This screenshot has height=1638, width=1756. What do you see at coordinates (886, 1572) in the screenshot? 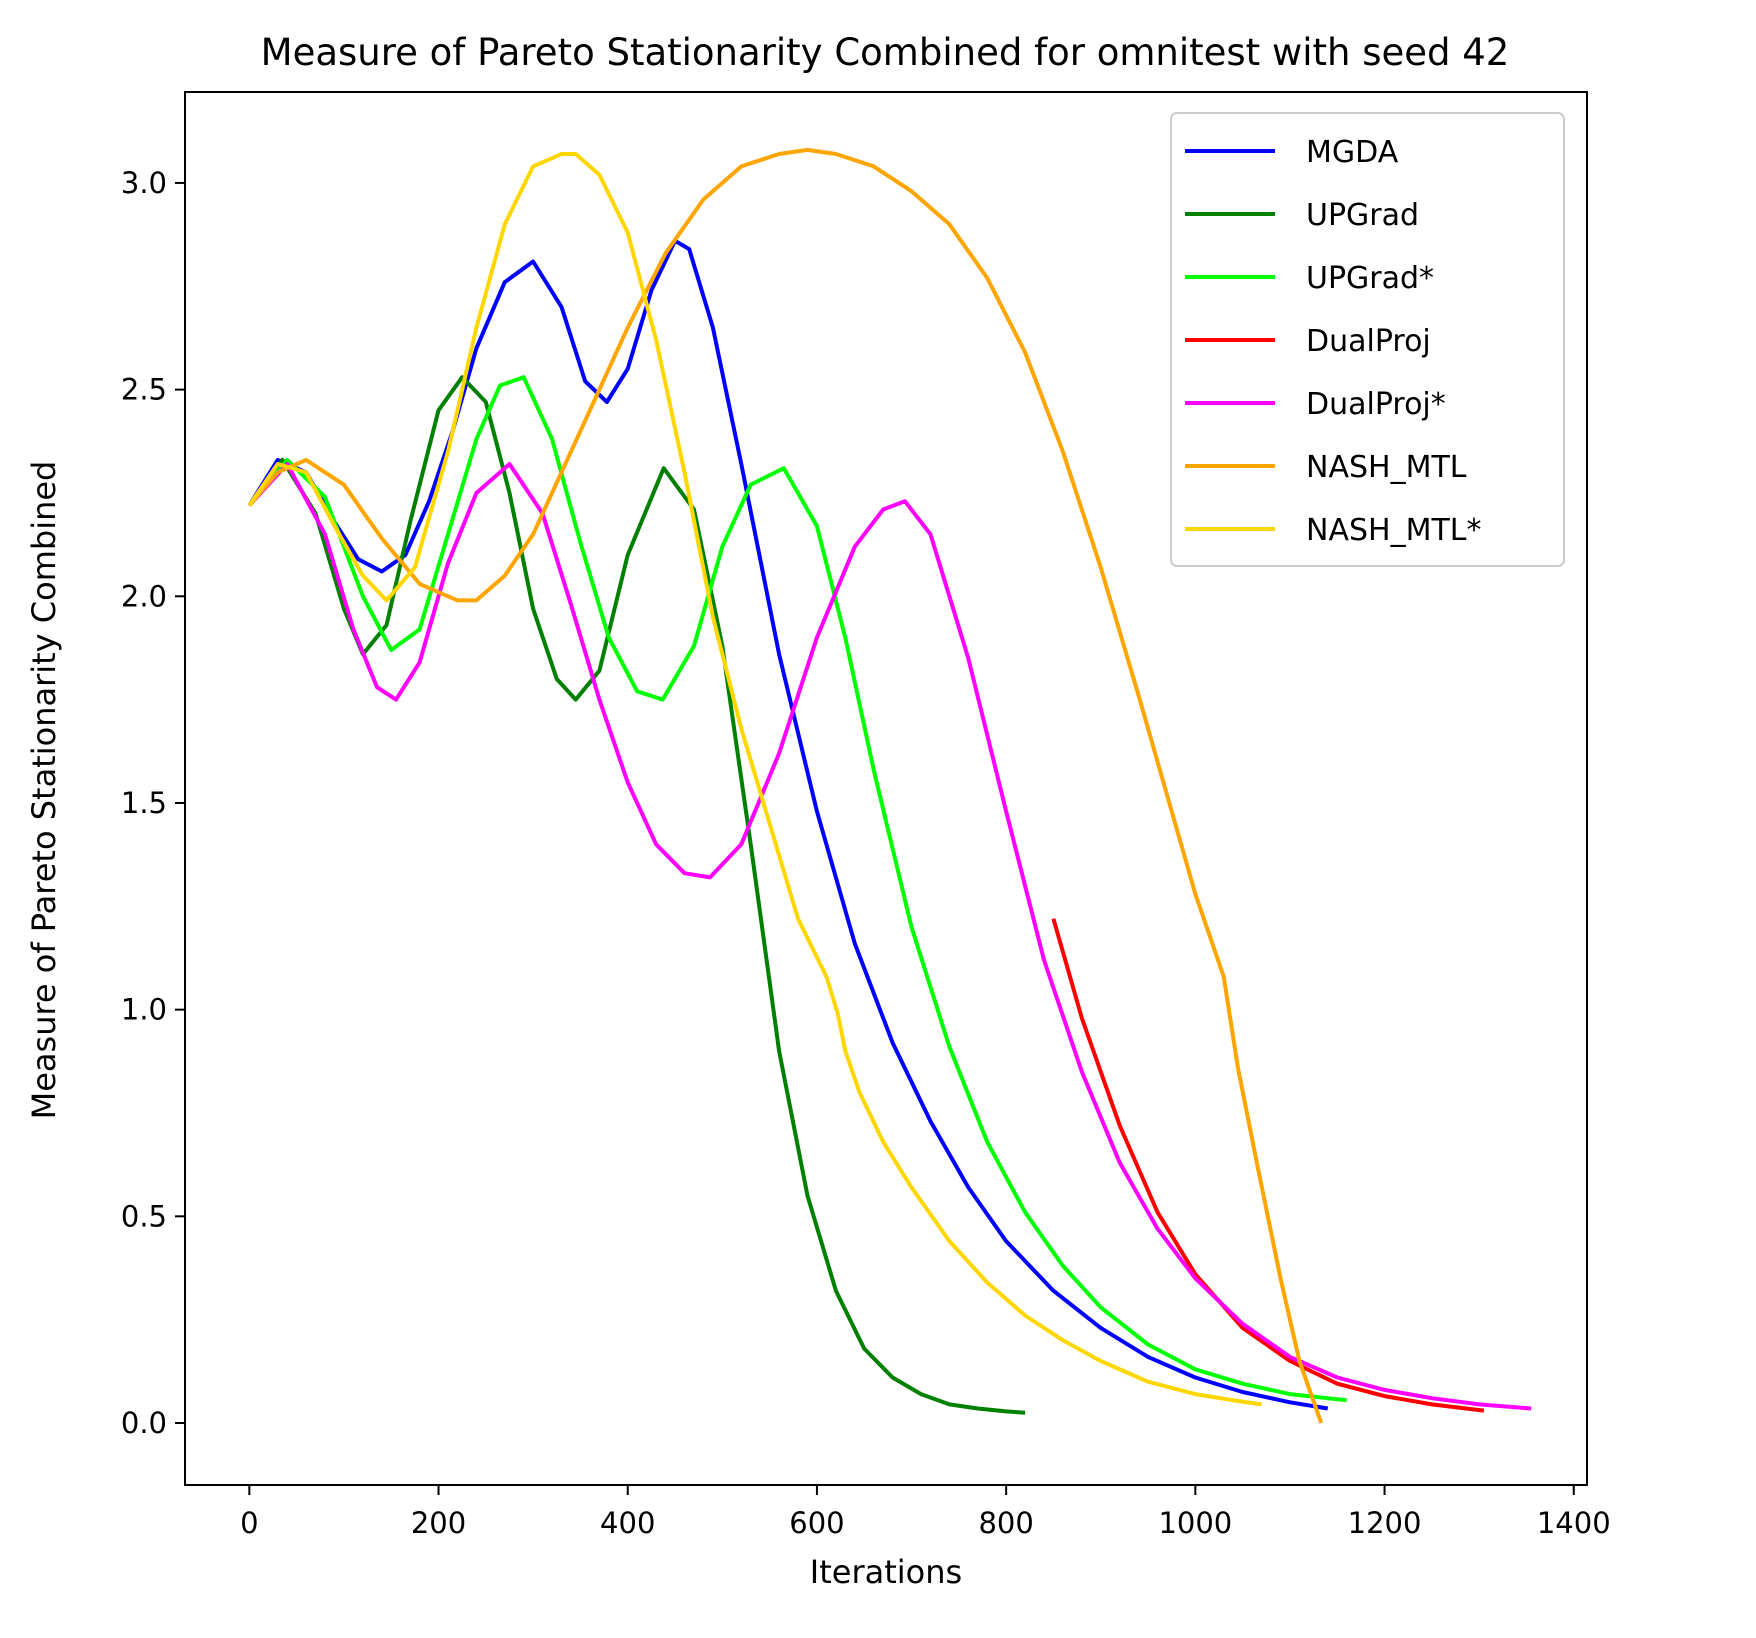
I see `x-axis-title: Iterations` at bounding box center [886, 1572].